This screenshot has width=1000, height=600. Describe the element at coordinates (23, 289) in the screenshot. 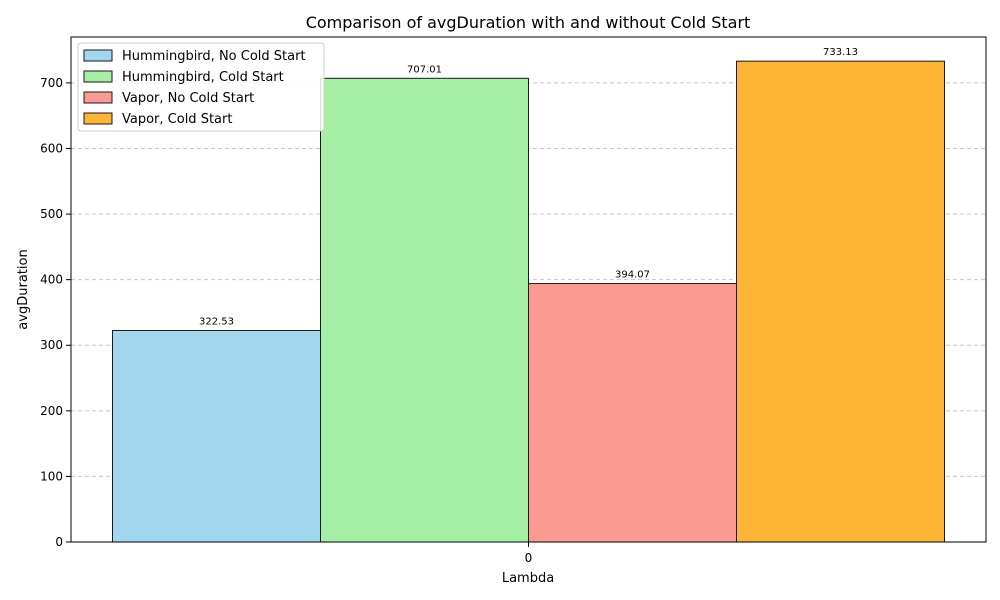

I see `y-axis-label: avgDuration` at that location.